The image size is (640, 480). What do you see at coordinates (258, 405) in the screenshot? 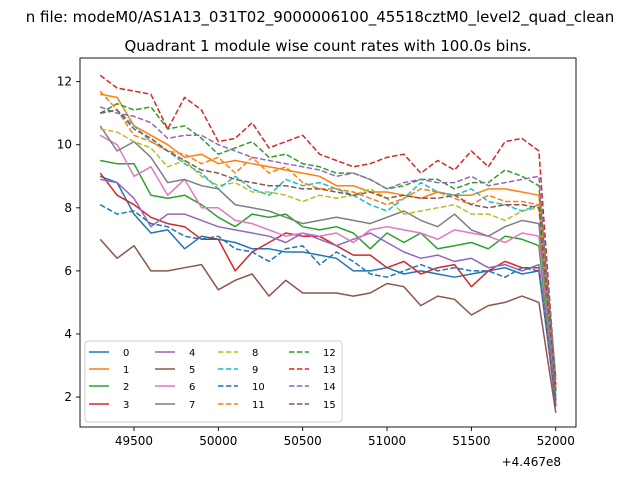
I see `legend-label-11: 11` at bounding box center [258, 405].